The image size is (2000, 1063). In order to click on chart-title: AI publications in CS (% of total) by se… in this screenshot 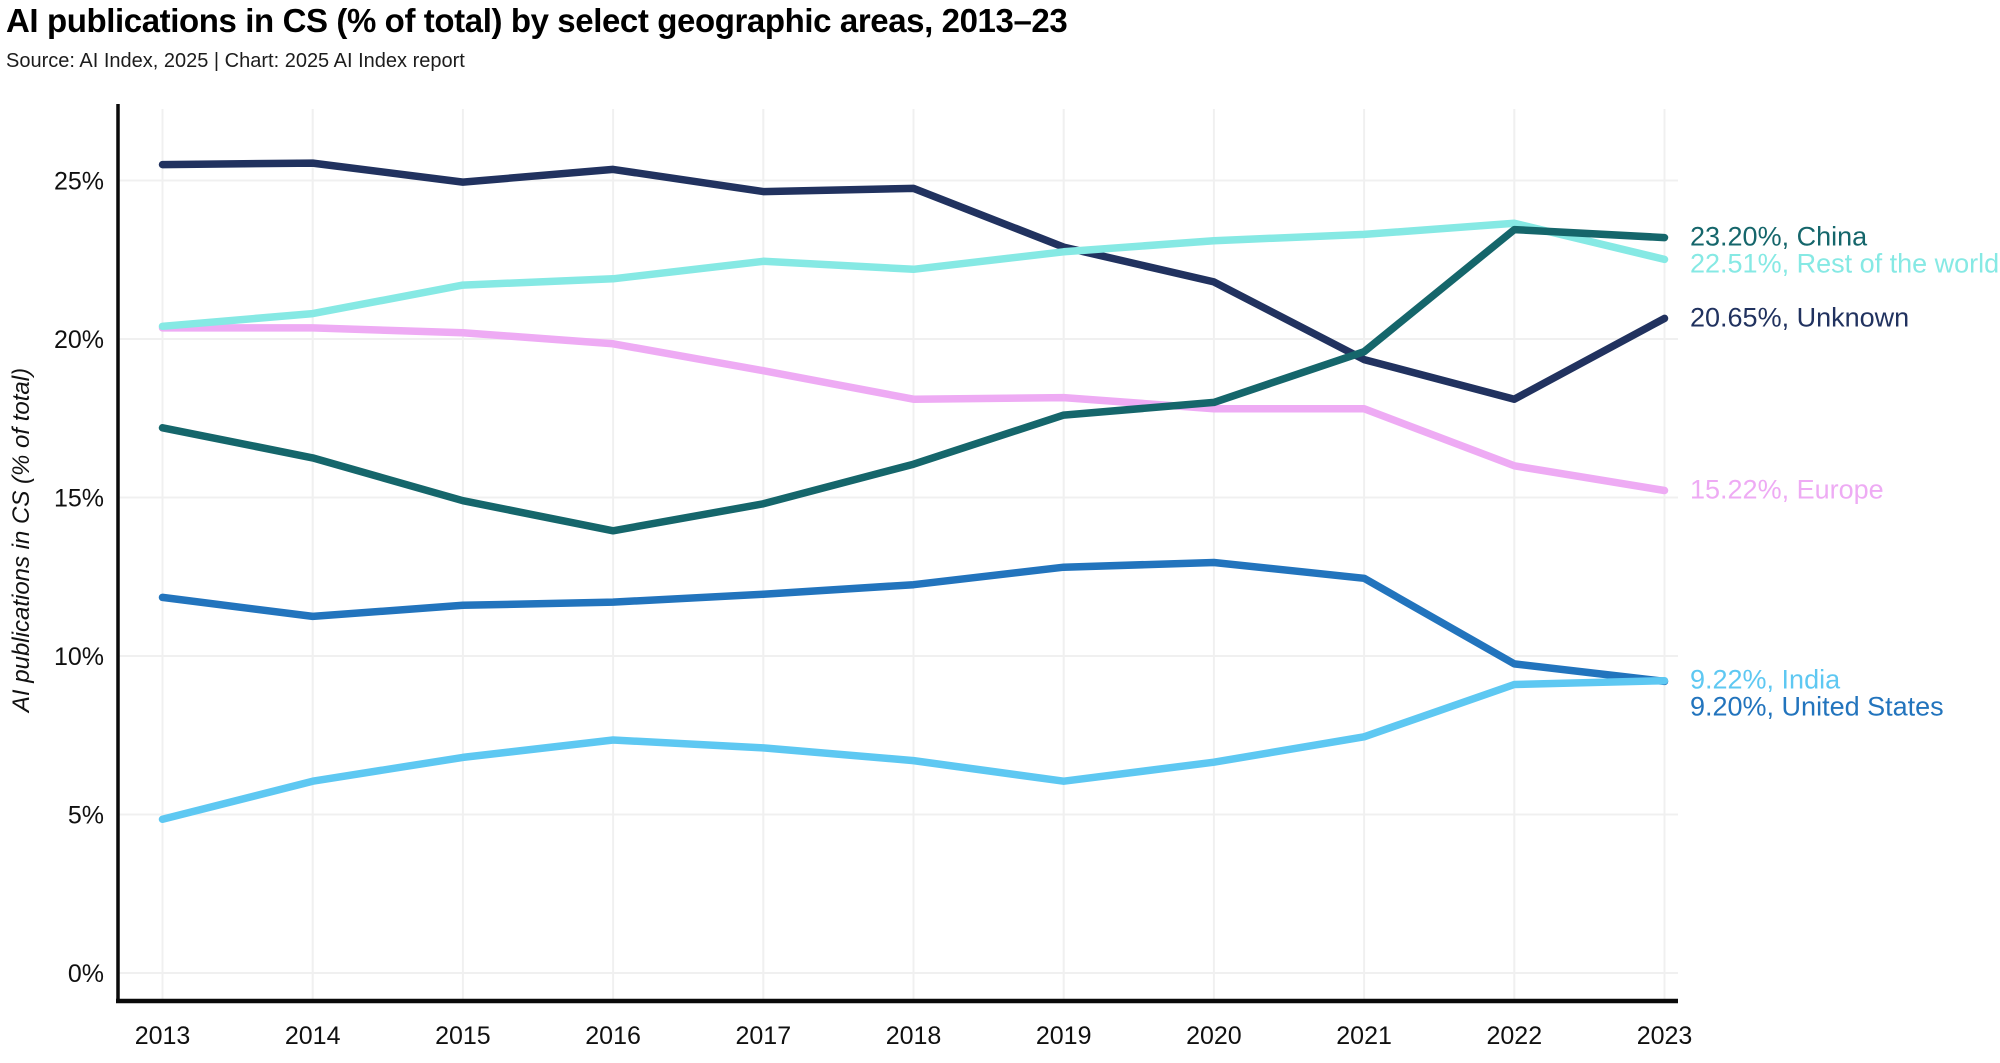, I will do `click(537, 20)`.